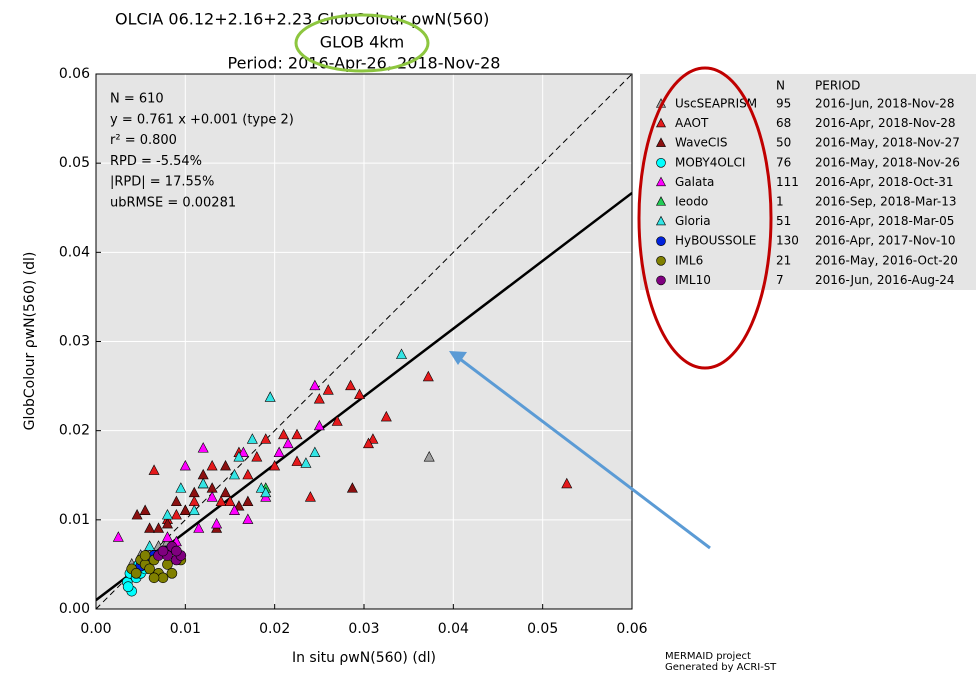 The width and height of the screenshot is (976, 680). I want to click on stat-line: N = 610, so click(137, 99).